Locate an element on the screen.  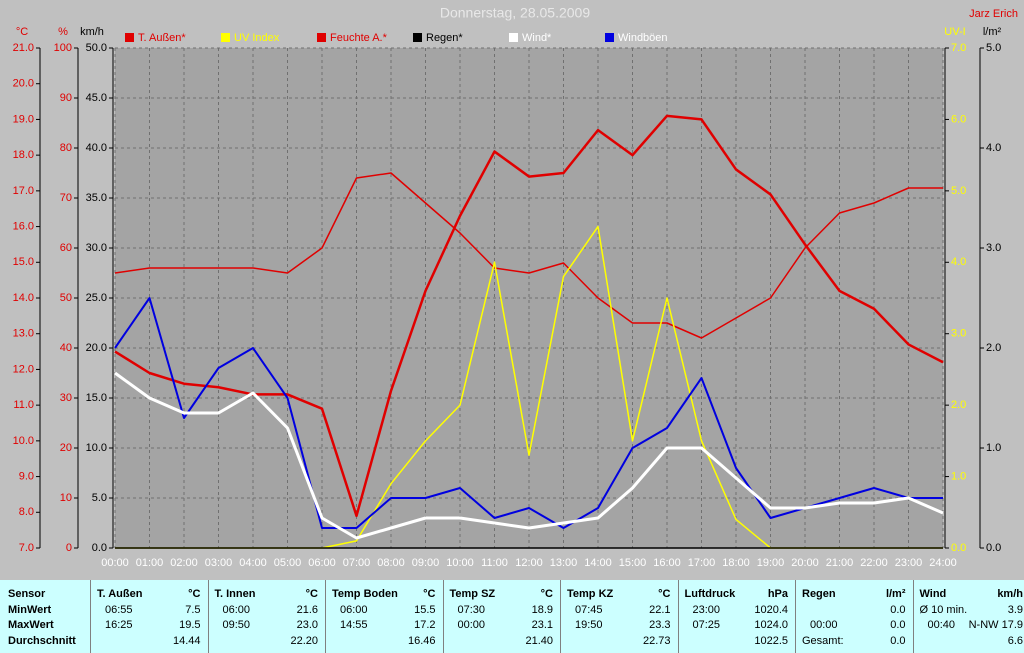
y-tick-label: 12.0 is located at coordinates (23, 369).